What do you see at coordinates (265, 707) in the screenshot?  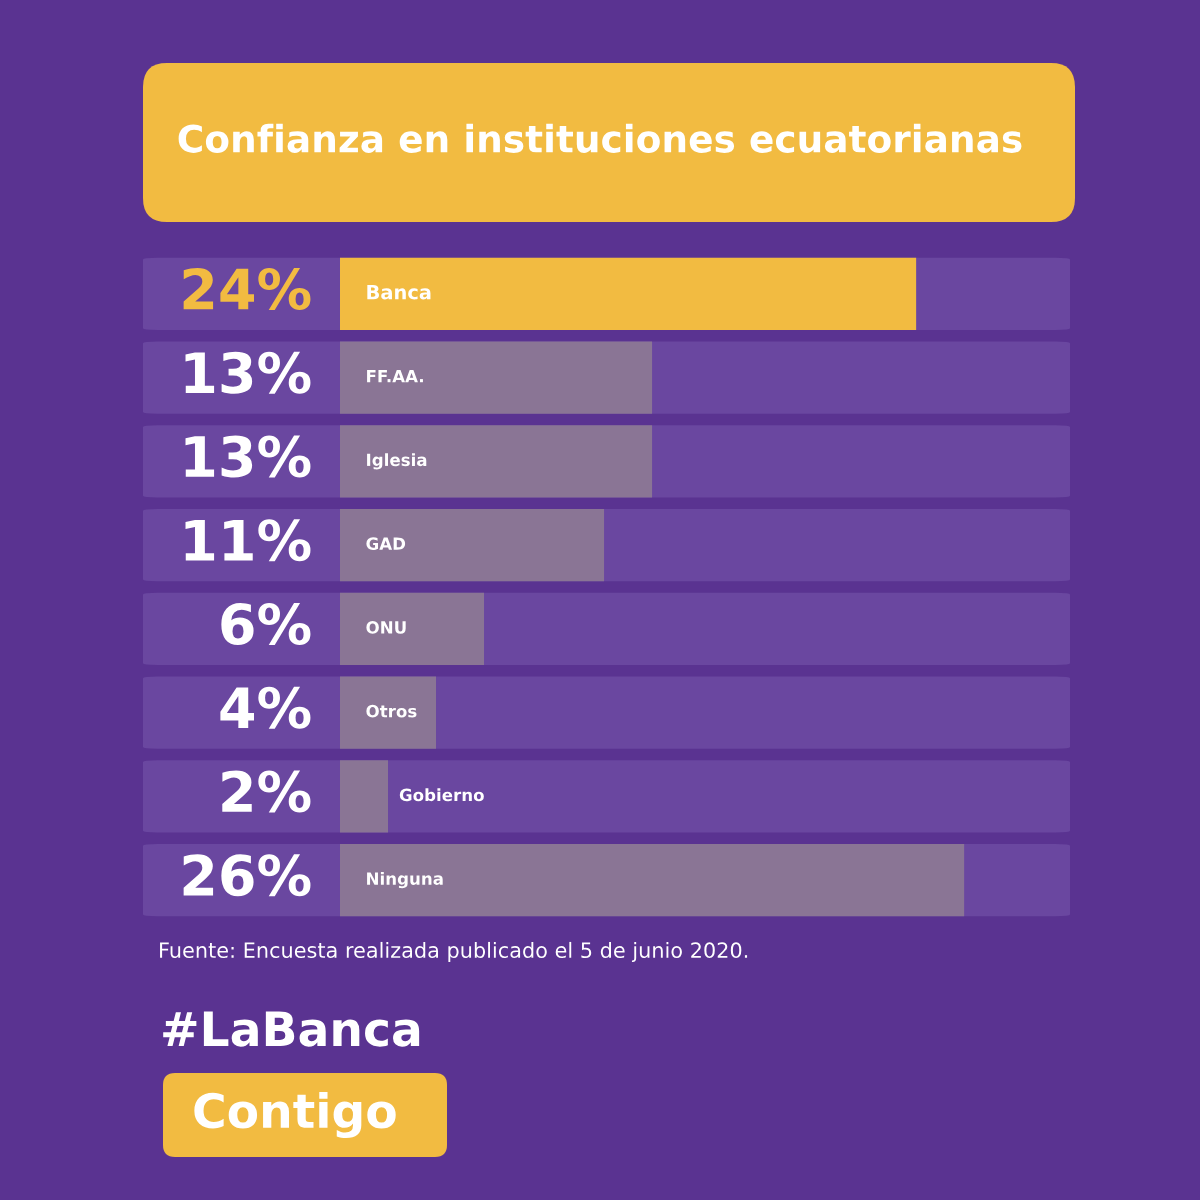 I see `data-label: 4%` at bounding box center [265, 707].